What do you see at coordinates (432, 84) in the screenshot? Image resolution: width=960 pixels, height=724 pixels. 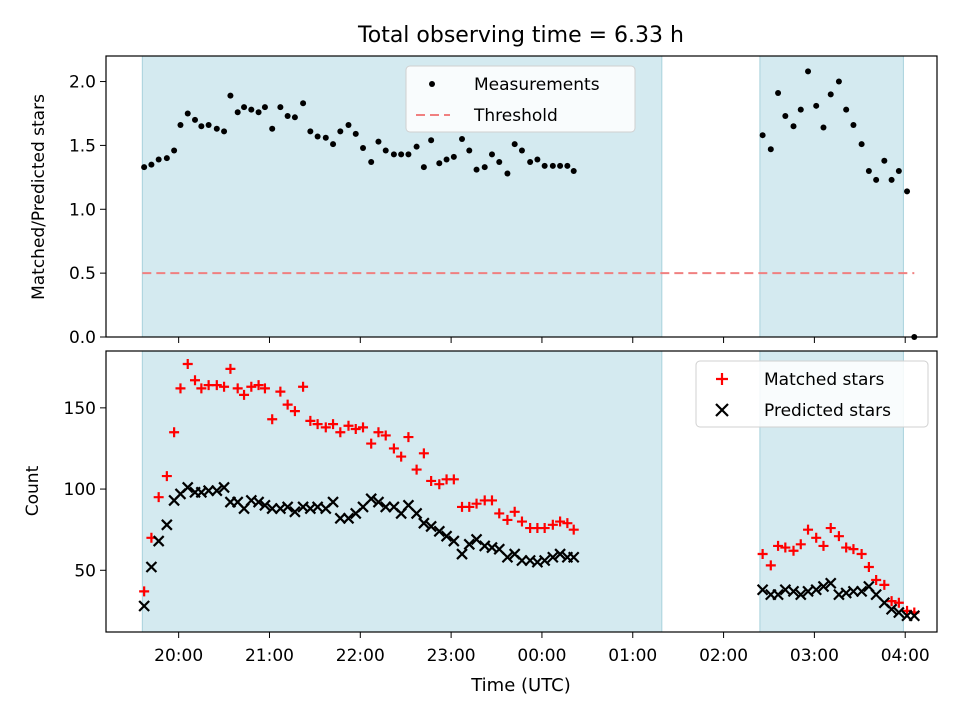 I see `legend-marker-dot` at bounding box center [432, 84].